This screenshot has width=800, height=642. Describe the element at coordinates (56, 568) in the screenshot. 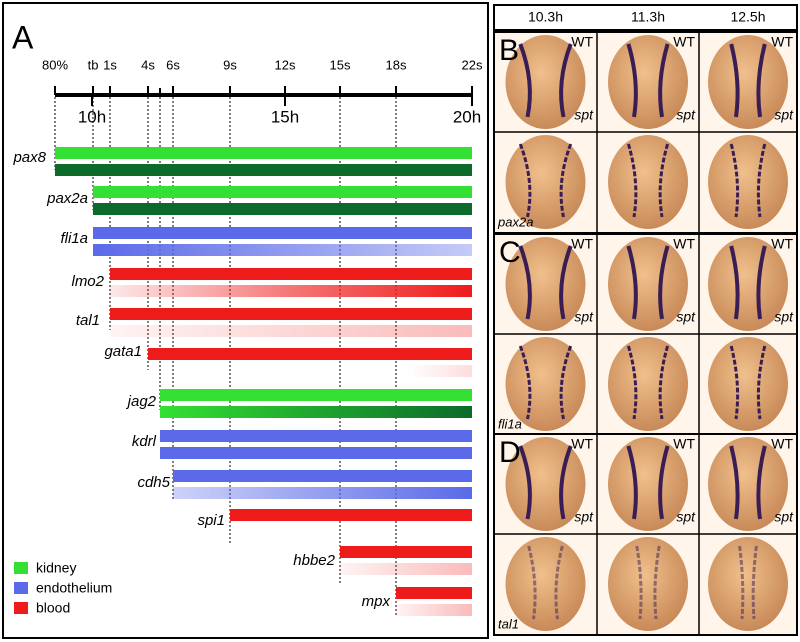

I see `legend-label: kidney` at that location.